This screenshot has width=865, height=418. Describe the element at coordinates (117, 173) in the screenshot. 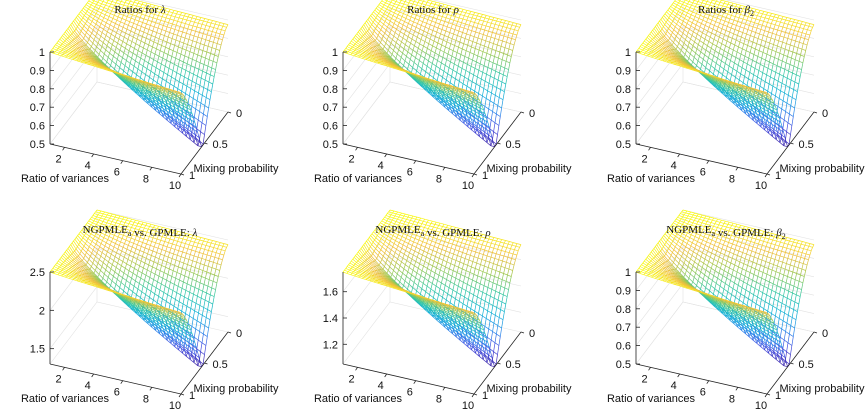

I see `x-tick-label: 6` at that location.